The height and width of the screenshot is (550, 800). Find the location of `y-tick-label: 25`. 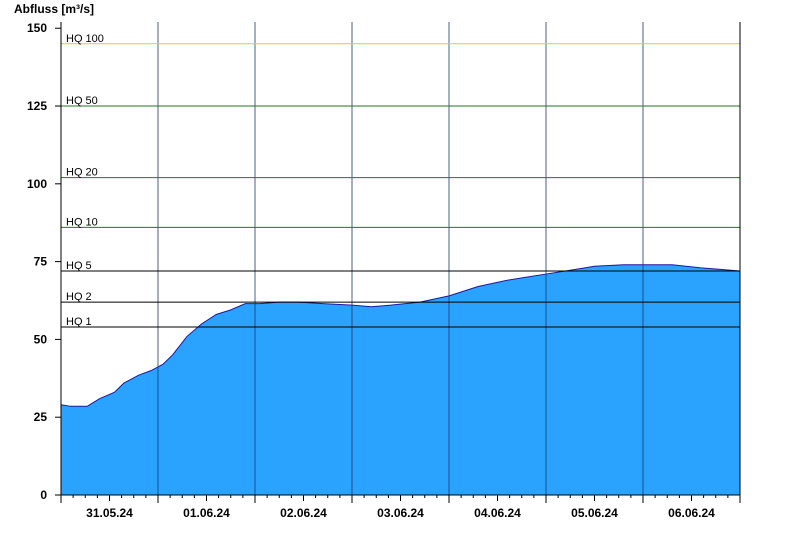

y-tick-label: 25 is located at coordinates (41, 417).